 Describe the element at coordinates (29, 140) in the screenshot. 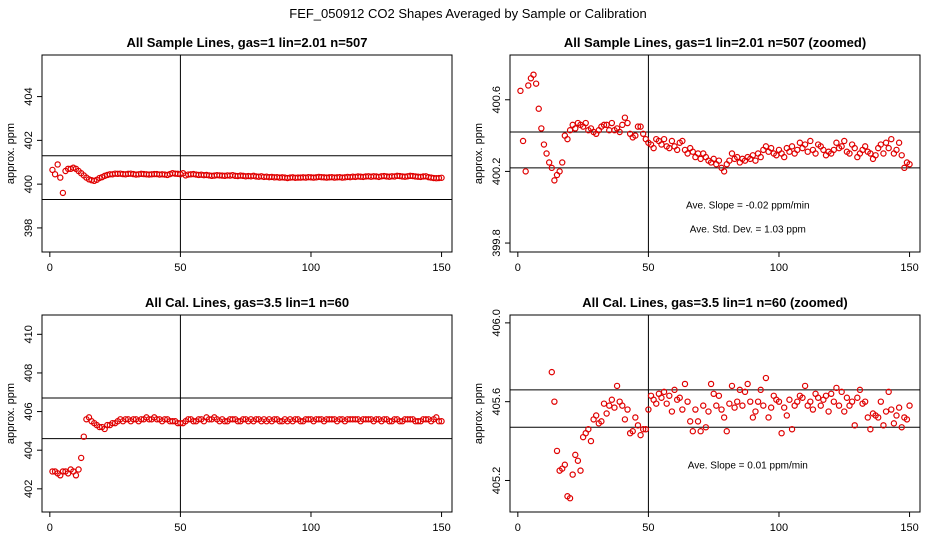

I see `y-tick-label: 402` at that location.